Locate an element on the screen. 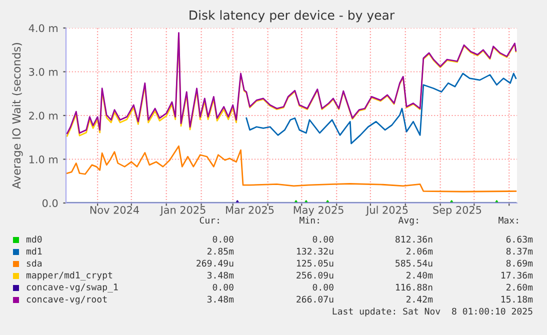 This screenshot has height=335, width=547. x-tick-label: Mar 2025 is located at coordinates (250, 210).